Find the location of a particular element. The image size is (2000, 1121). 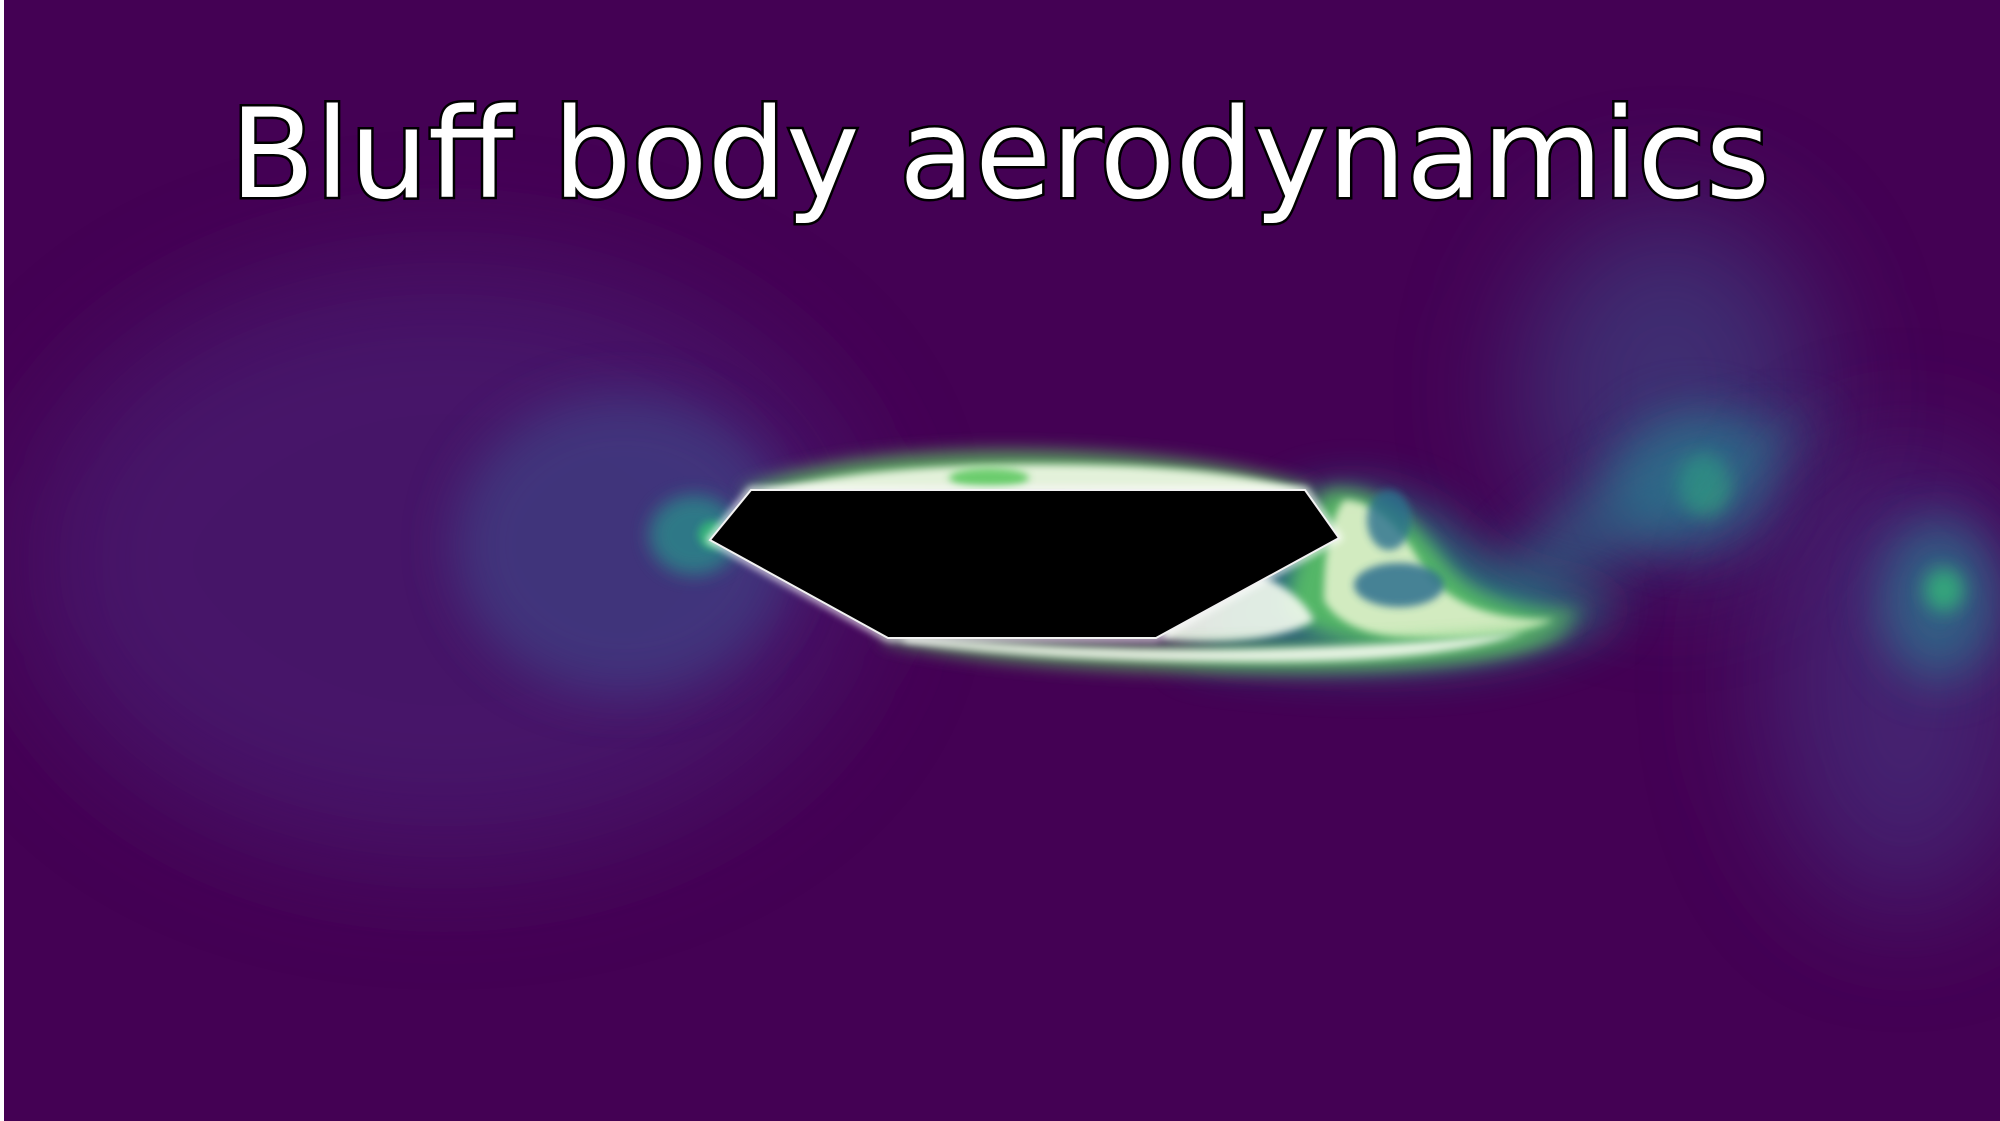

shed-vortex-edge is located at coordinates (1882, 680).